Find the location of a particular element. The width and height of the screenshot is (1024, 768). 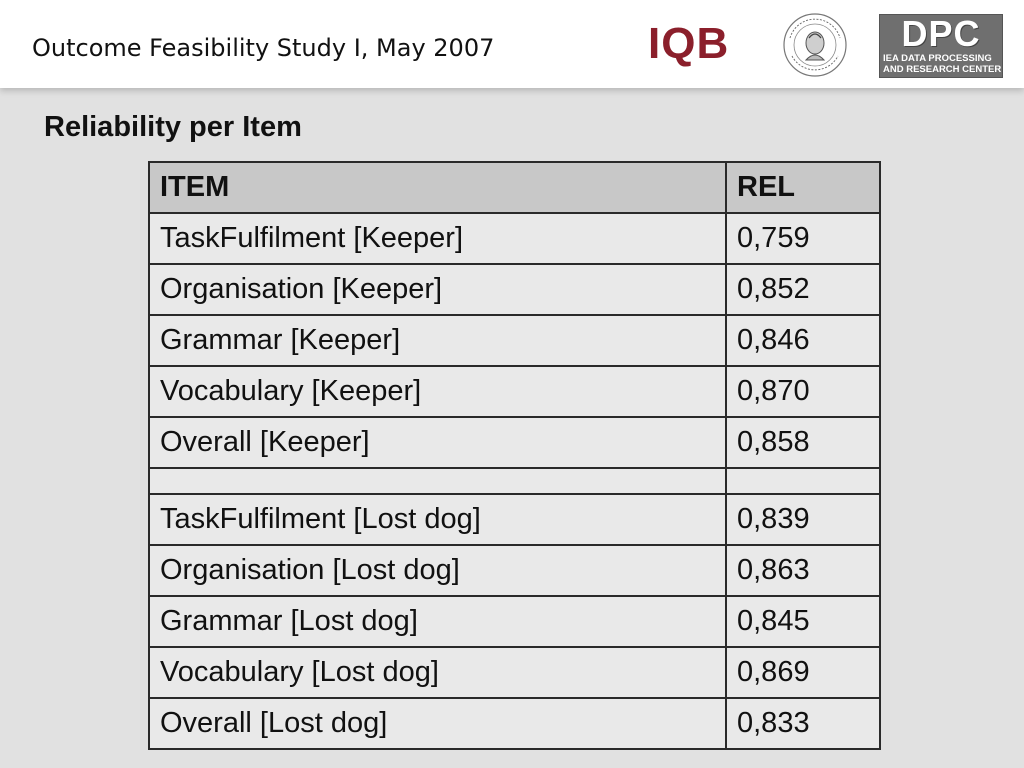

table-row: Overall [Lost dog] 0,833 is located at coordinates (514, 723).